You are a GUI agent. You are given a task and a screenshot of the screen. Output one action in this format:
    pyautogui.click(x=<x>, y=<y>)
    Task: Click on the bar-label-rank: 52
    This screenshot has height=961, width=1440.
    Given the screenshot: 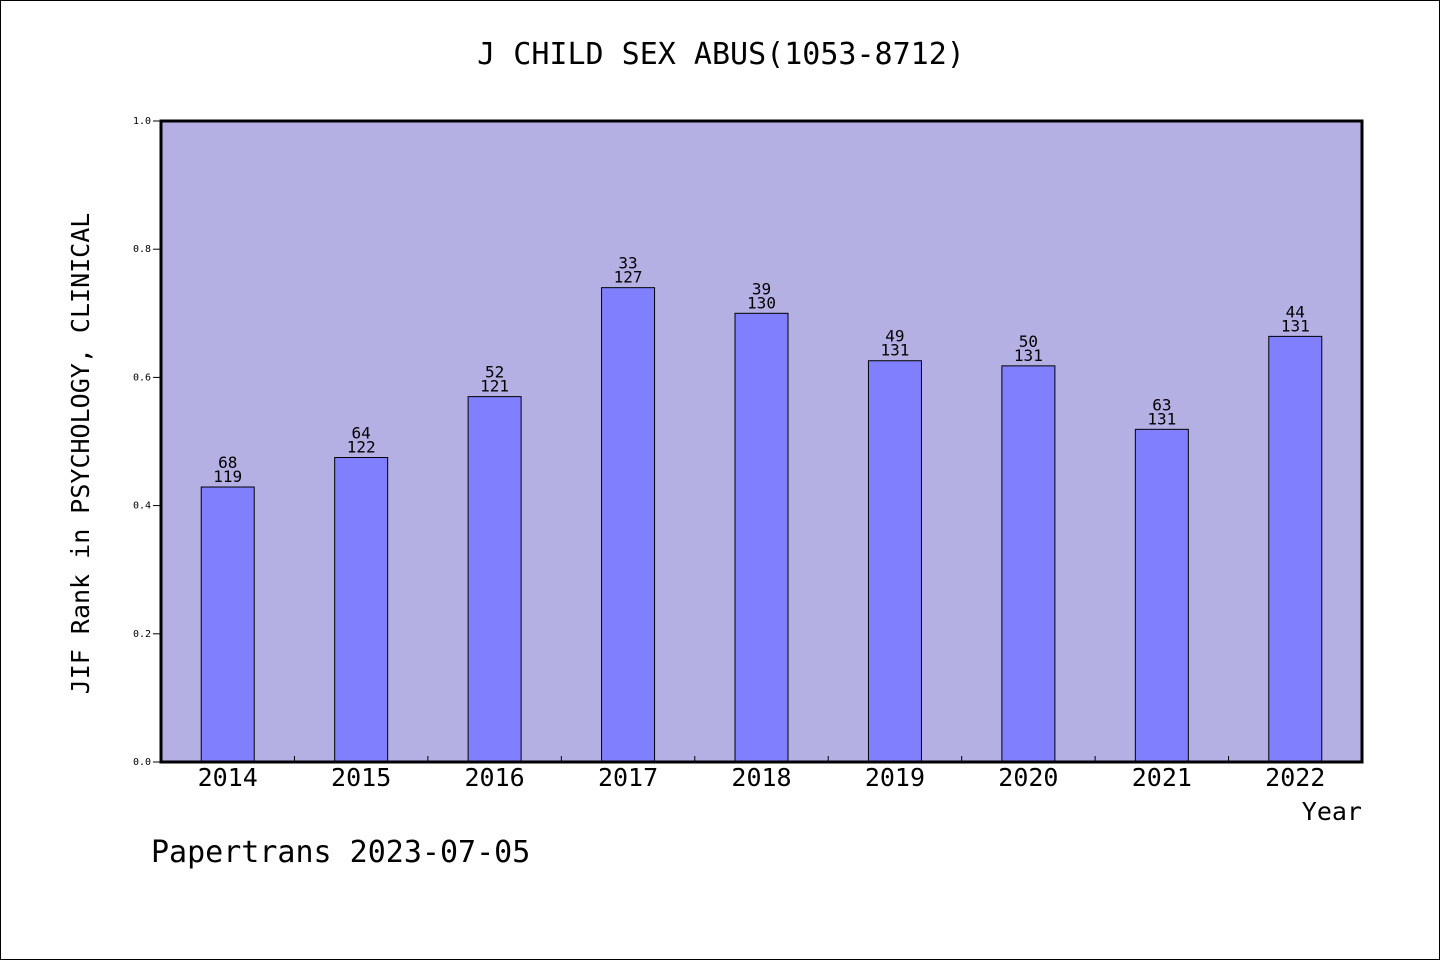 What is the action you would take?
    pyautogui.click(x=494, y=372)
    